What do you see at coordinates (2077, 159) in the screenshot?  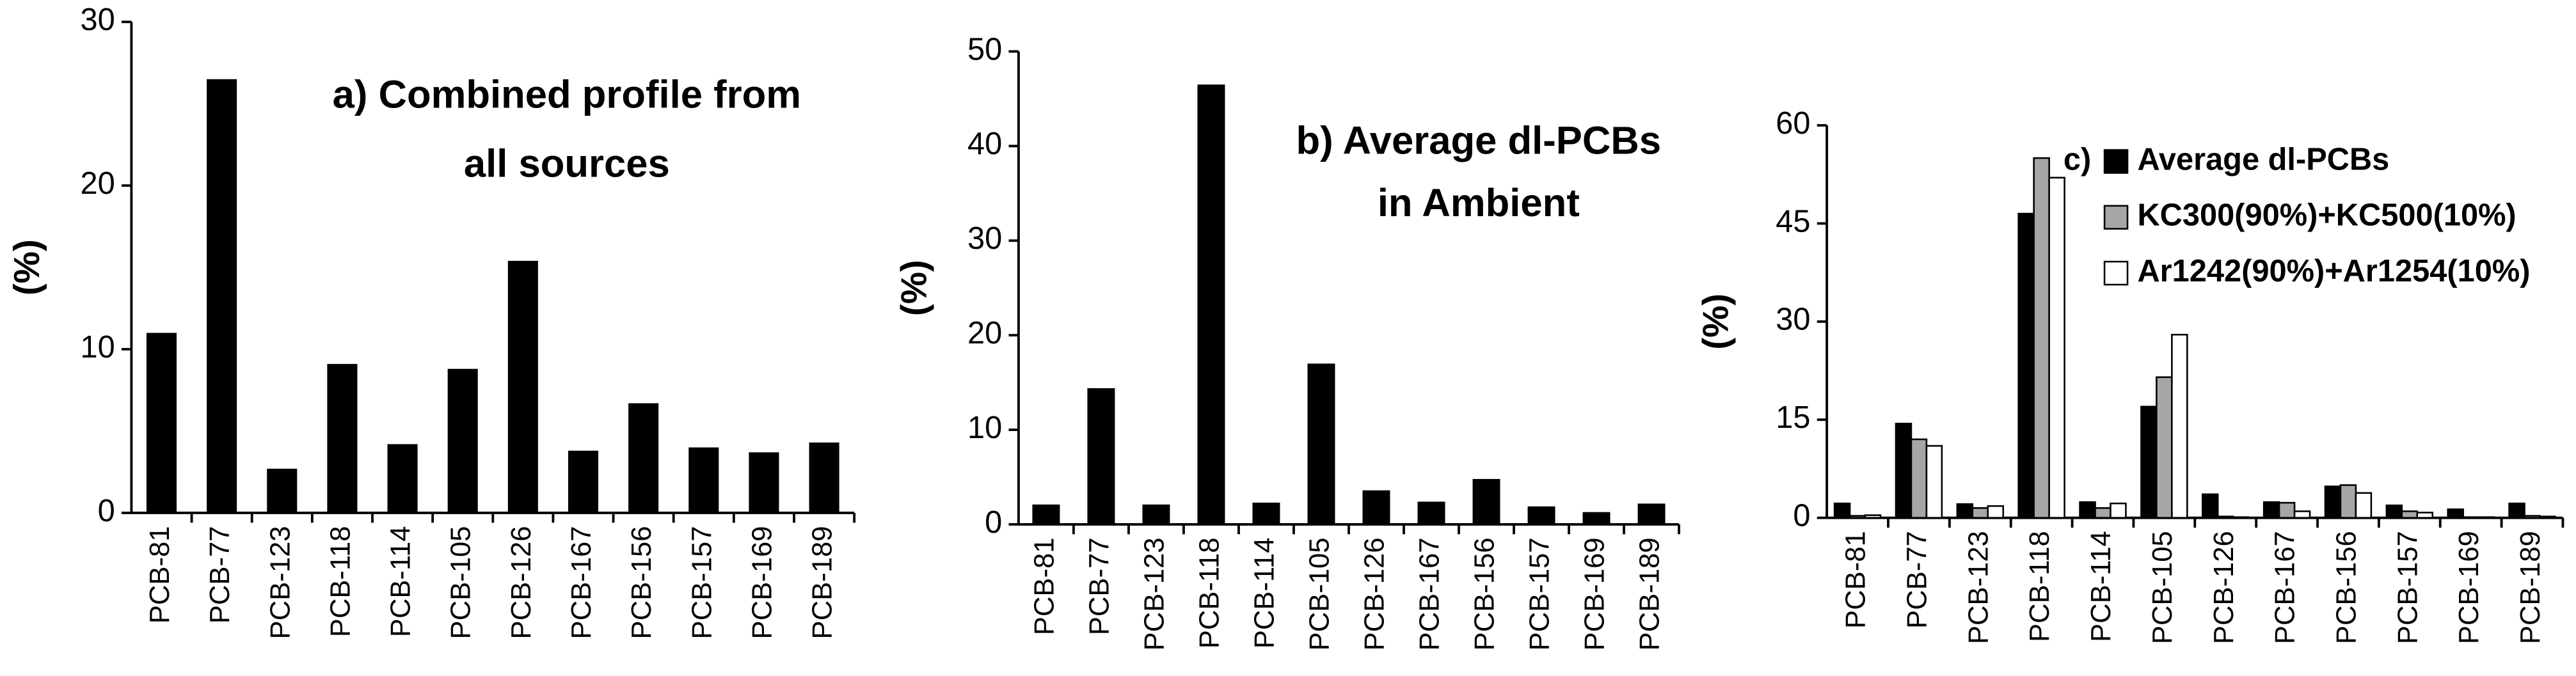 I see `chart-title: c)` at bounding box center [2077, 159].